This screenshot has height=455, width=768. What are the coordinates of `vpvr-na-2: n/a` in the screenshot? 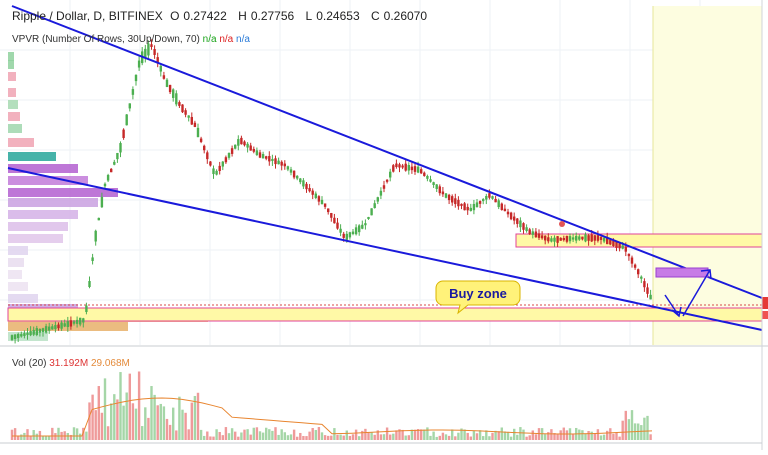 It's located at (226, 39).